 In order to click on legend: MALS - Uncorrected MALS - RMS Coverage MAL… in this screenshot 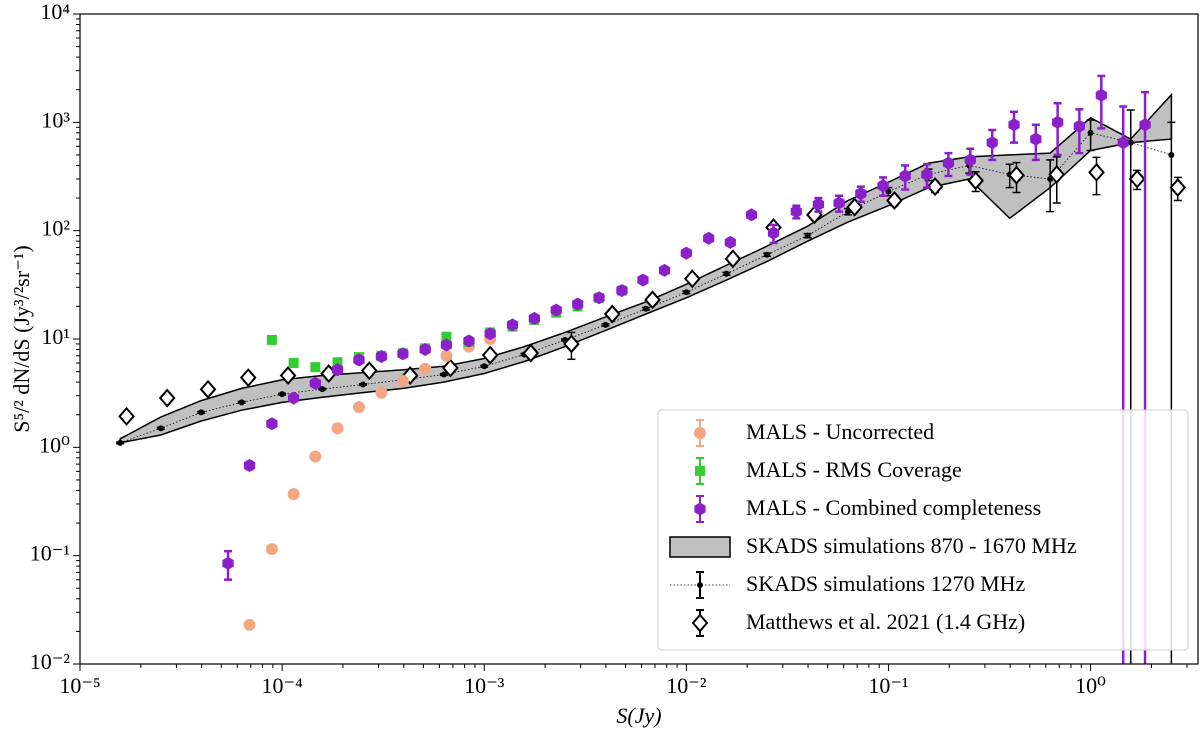, I will do `click(923, 530)`.